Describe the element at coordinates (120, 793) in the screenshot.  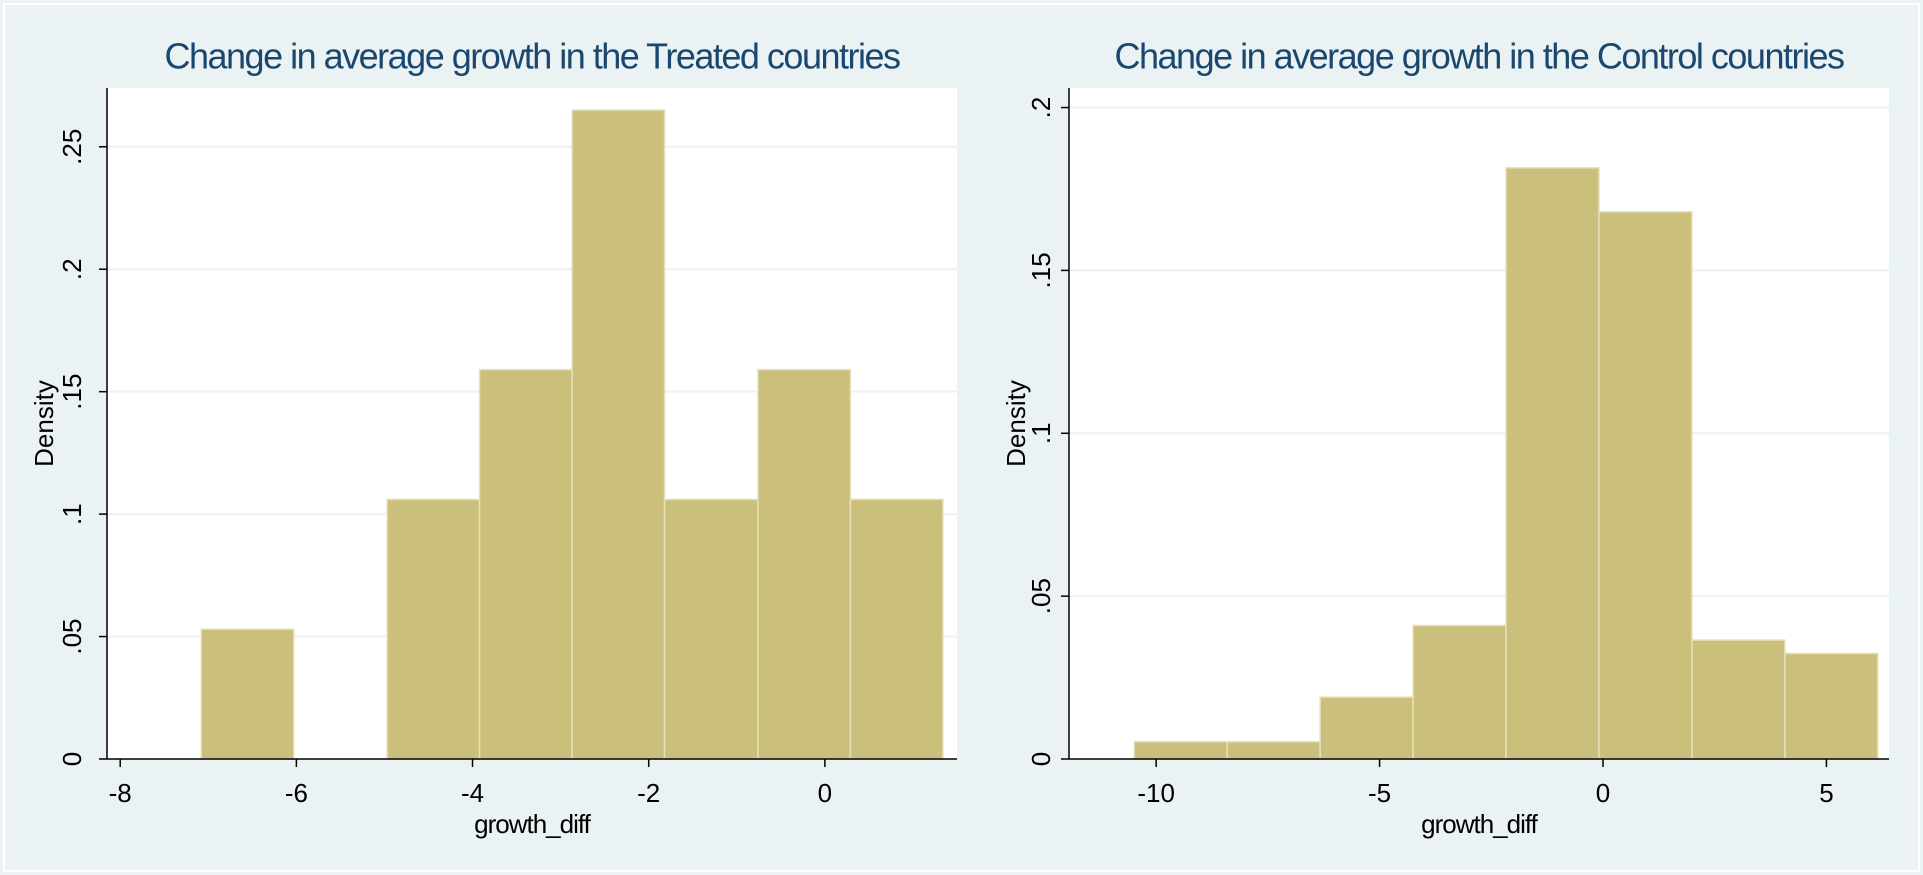
I see `x-tick-label: -8` at that location.